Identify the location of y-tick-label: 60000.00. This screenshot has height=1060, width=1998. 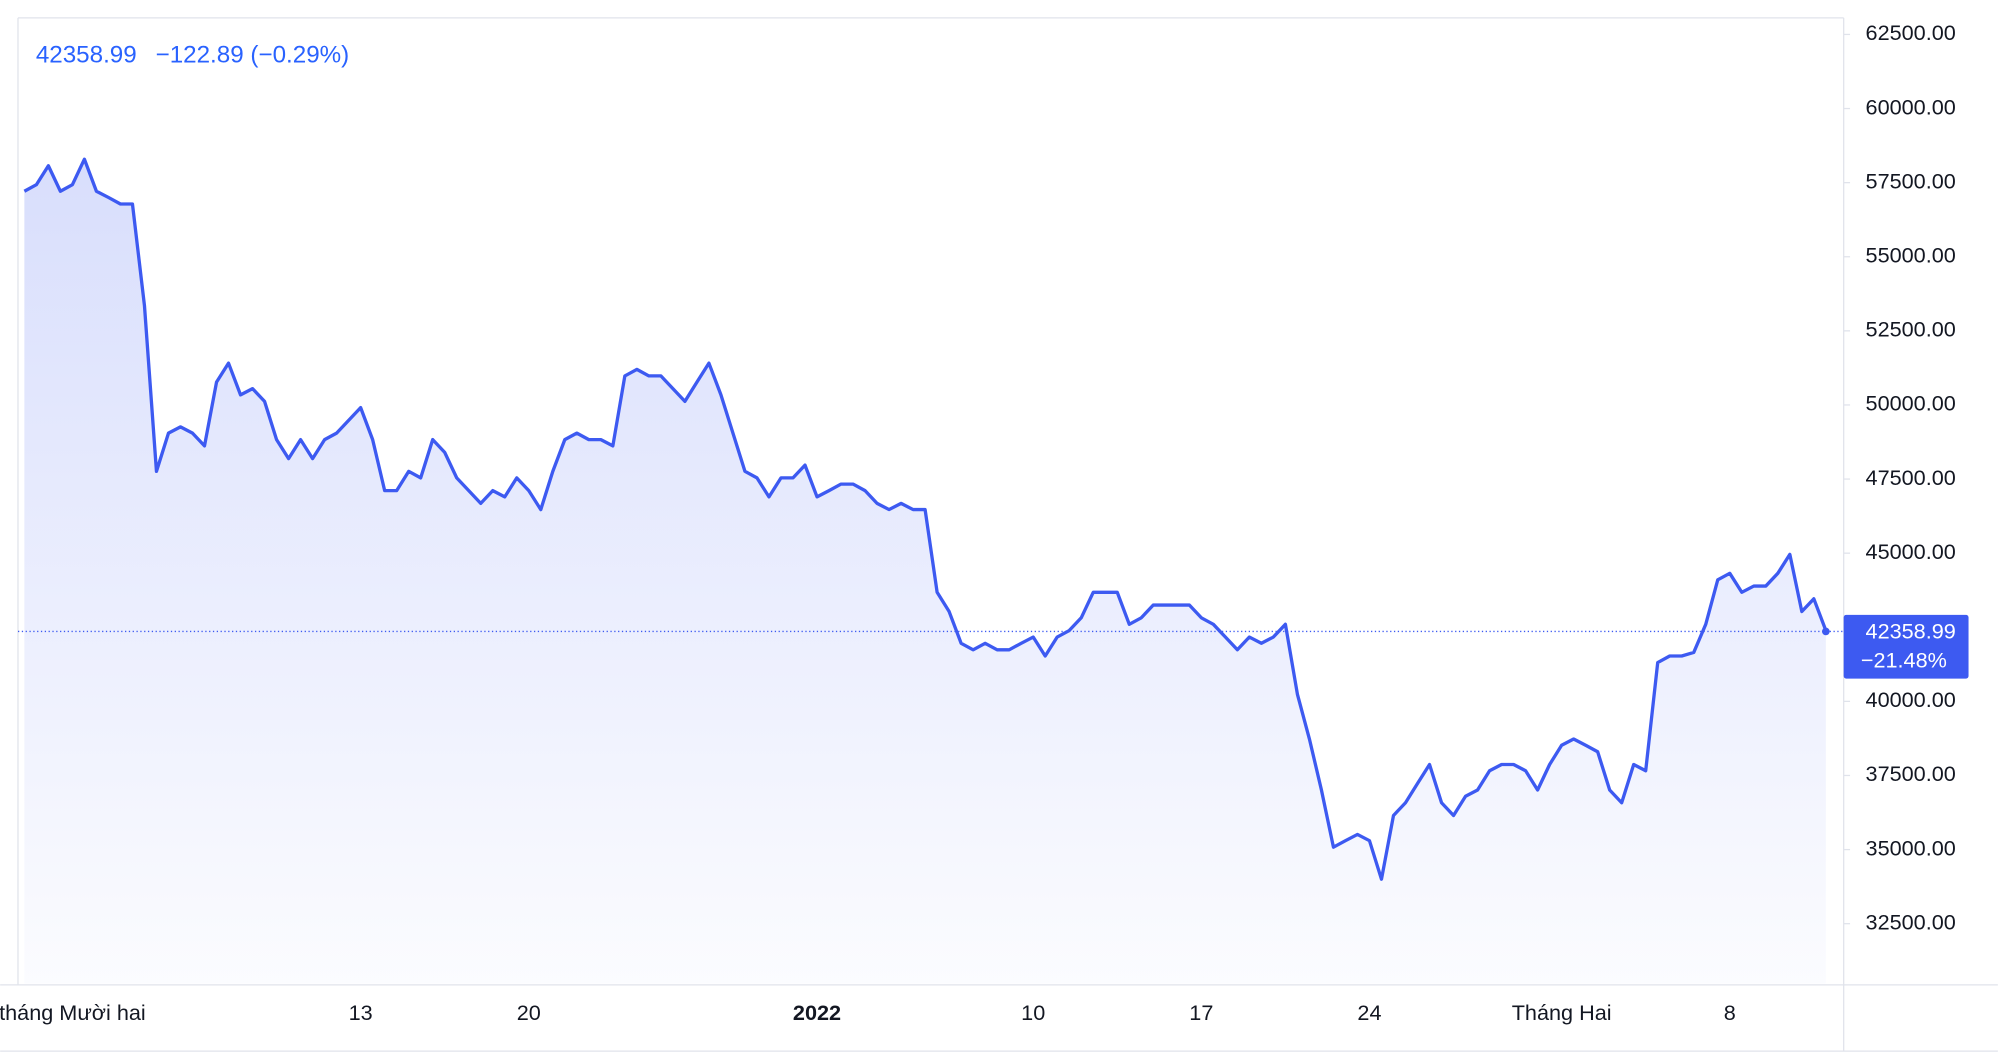
(1911, 106).